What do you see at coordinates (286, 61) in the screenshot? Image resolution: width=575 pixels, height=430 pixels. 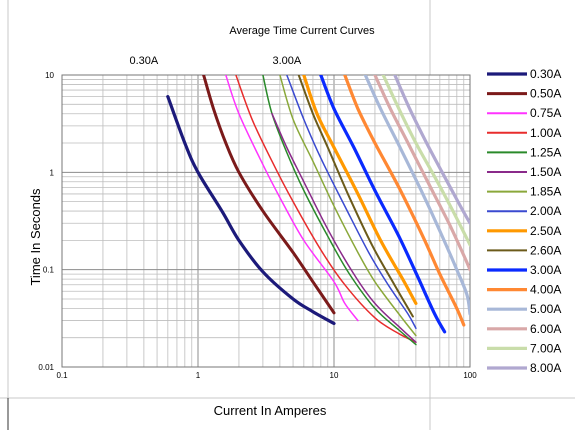 I see `annotation-label: 3.00A` at bounding box center [286, 61].